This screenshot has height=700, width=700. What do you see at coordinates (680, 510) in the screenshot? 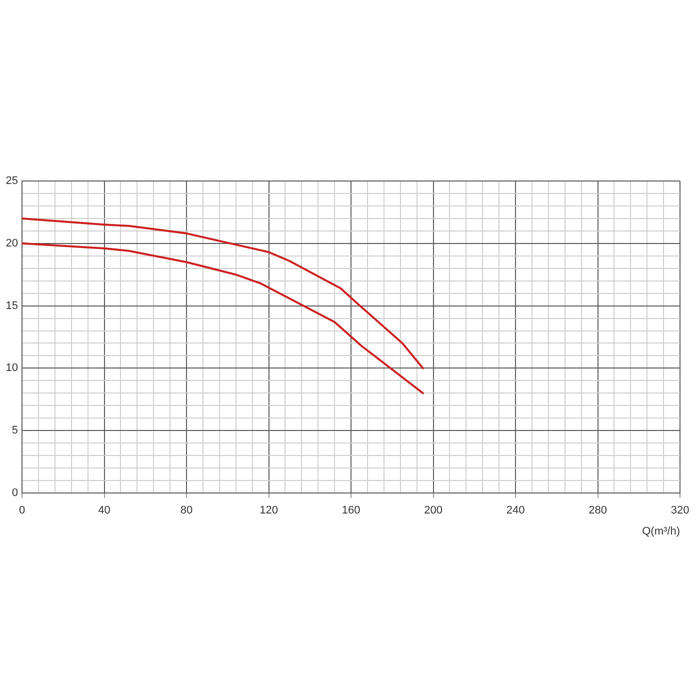
I see `x-tick-label: 320` at bounding box center [680, 510].